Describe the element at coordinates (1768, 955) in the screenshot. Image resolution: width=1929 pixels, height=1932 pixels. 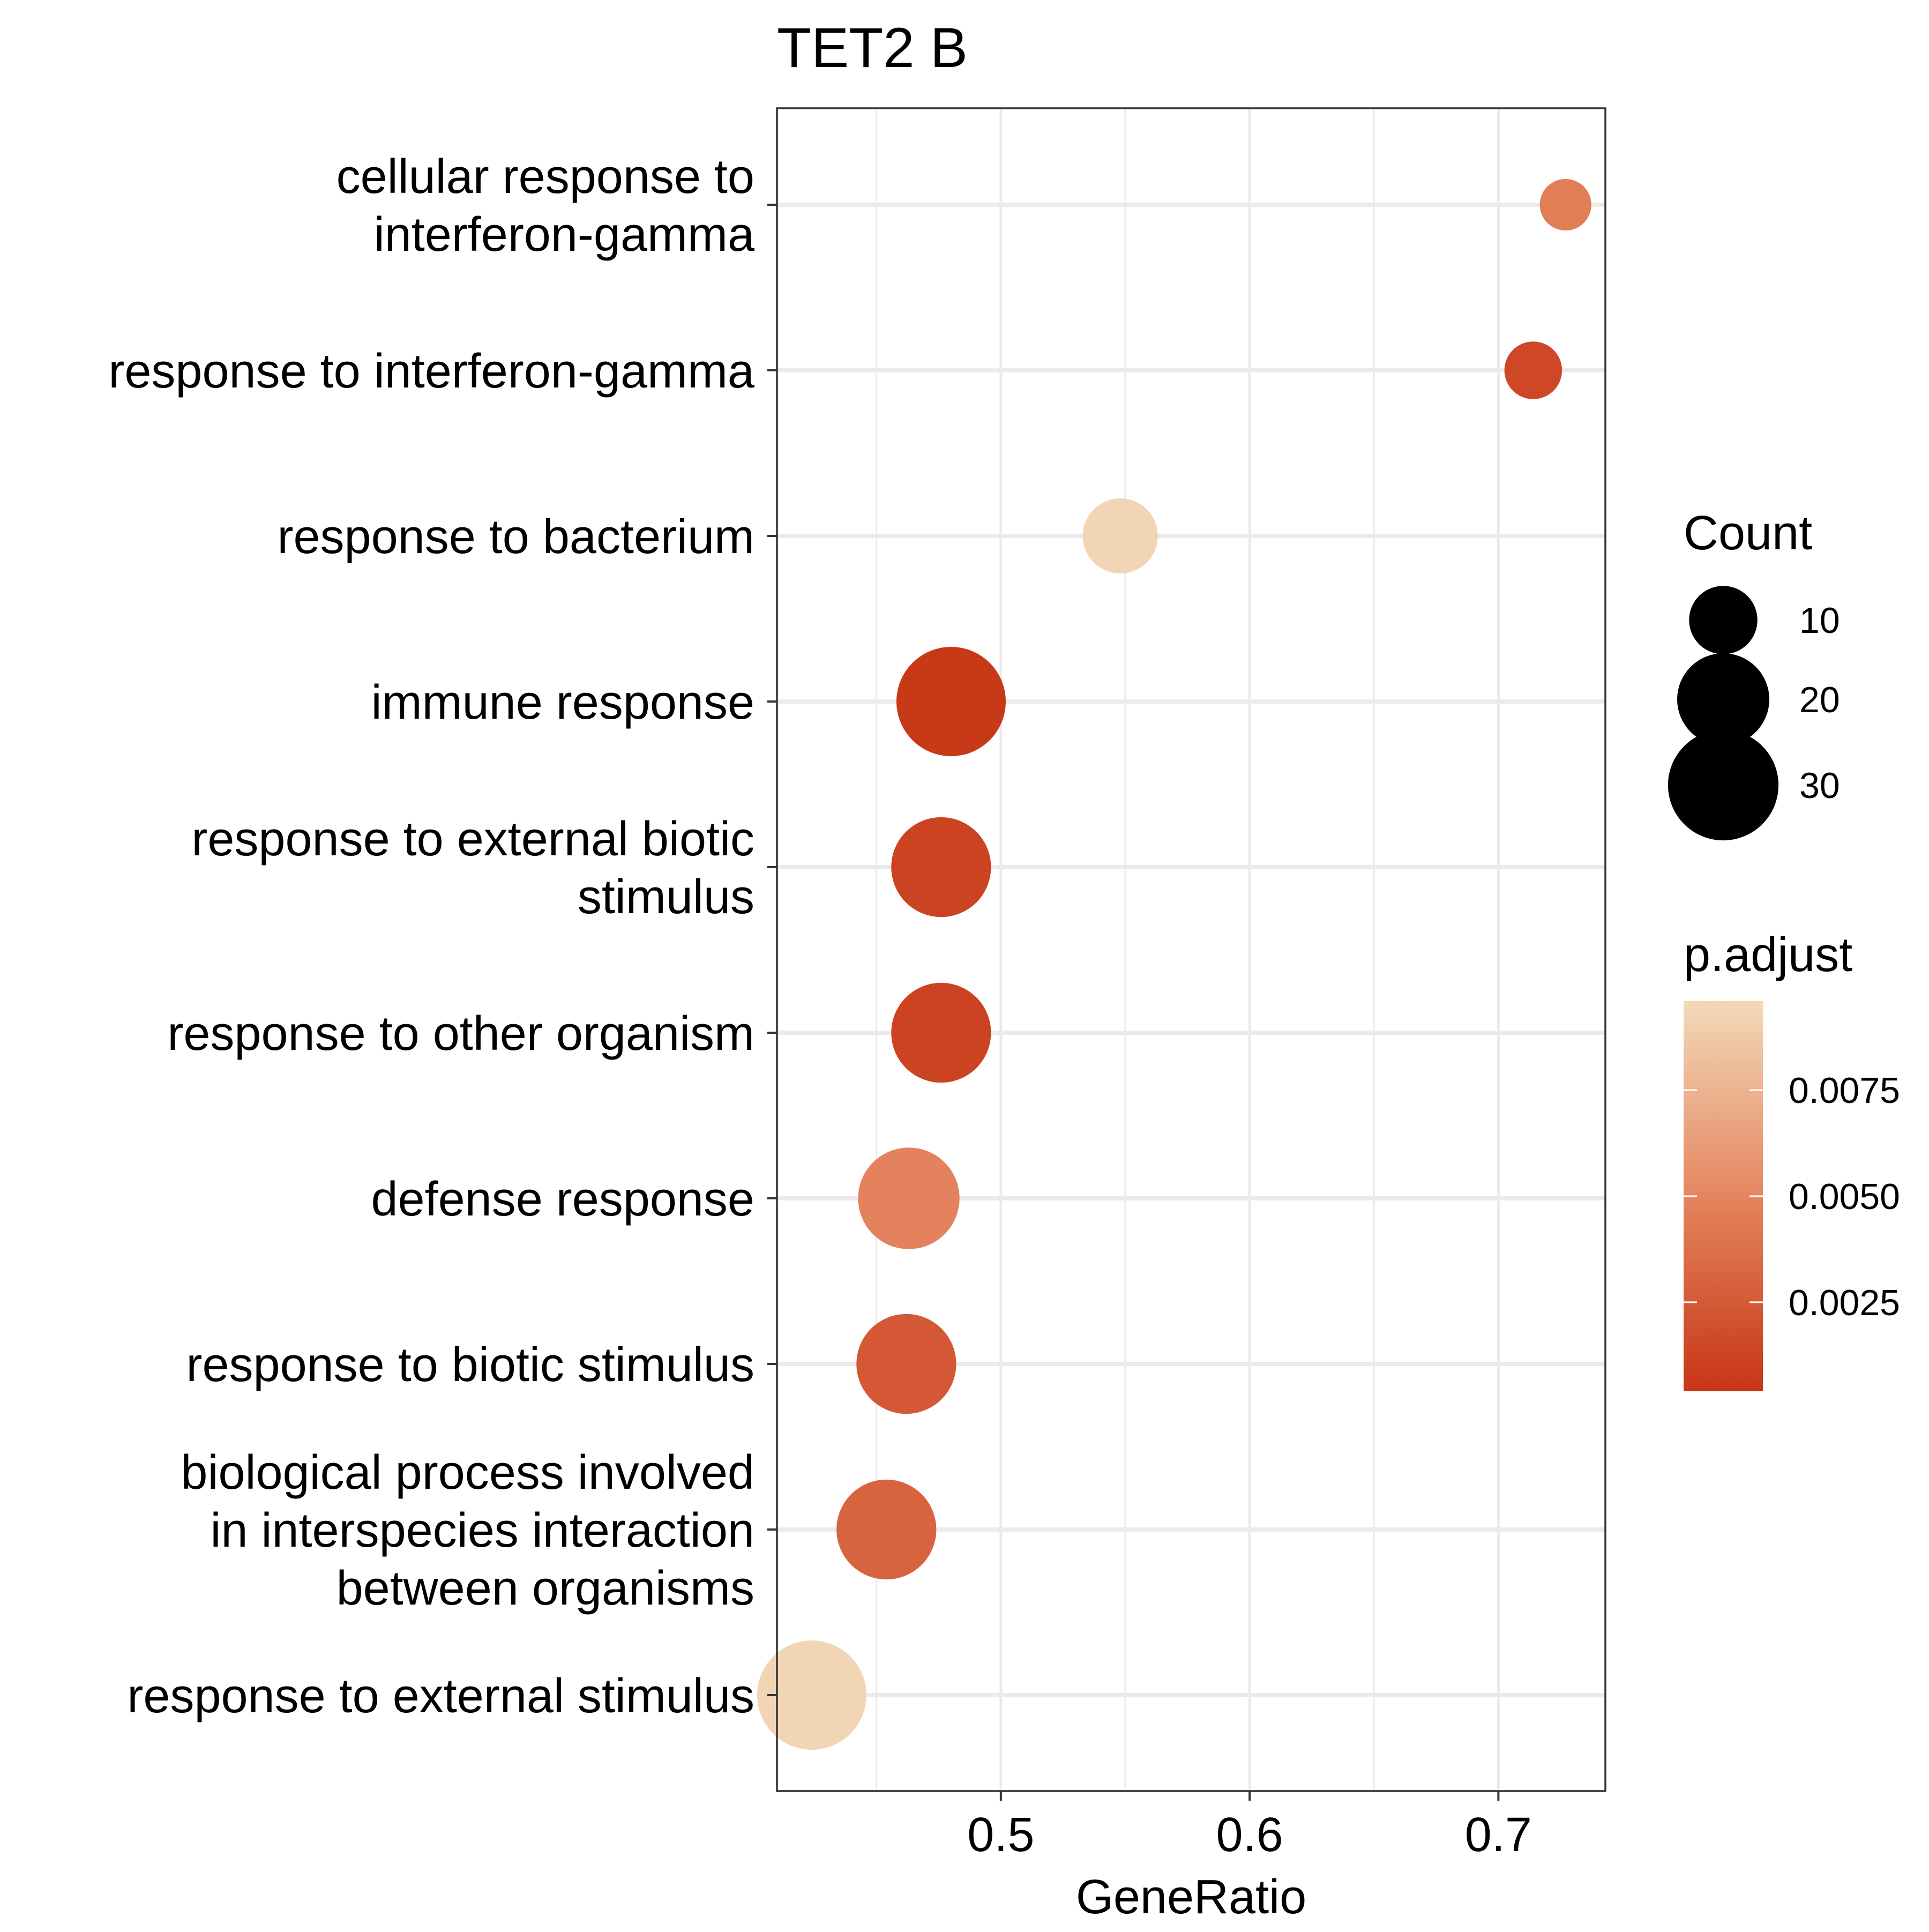
I see `padjust-legend-title: p.adjust` at that location.